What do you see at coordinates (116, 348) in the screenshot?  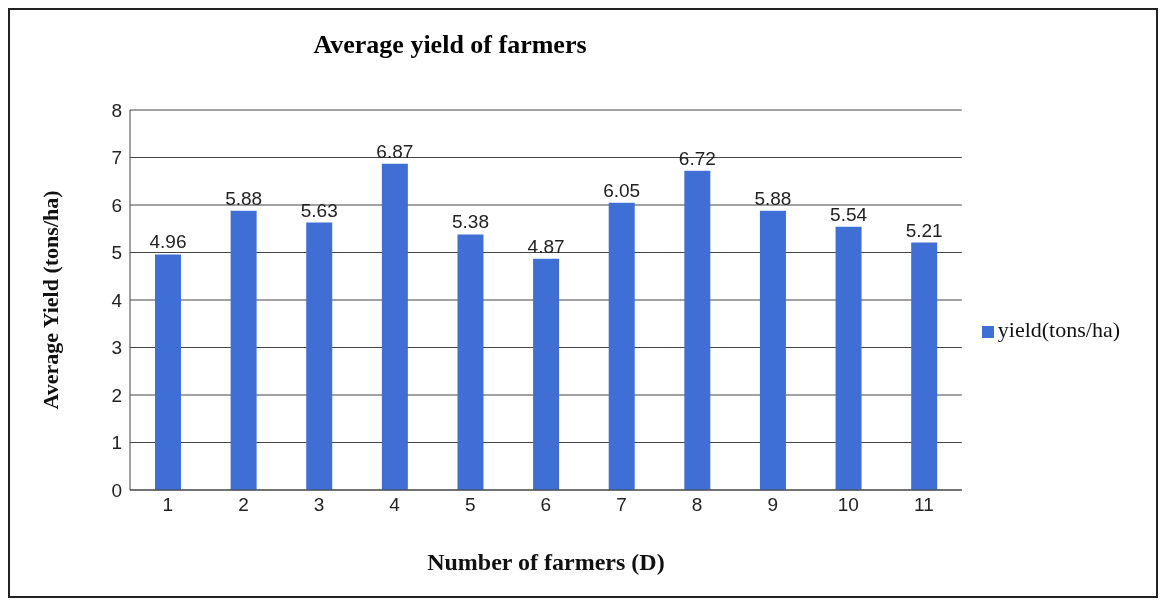 I see `y-tick-label: 3` at bounding box center [116, 348].